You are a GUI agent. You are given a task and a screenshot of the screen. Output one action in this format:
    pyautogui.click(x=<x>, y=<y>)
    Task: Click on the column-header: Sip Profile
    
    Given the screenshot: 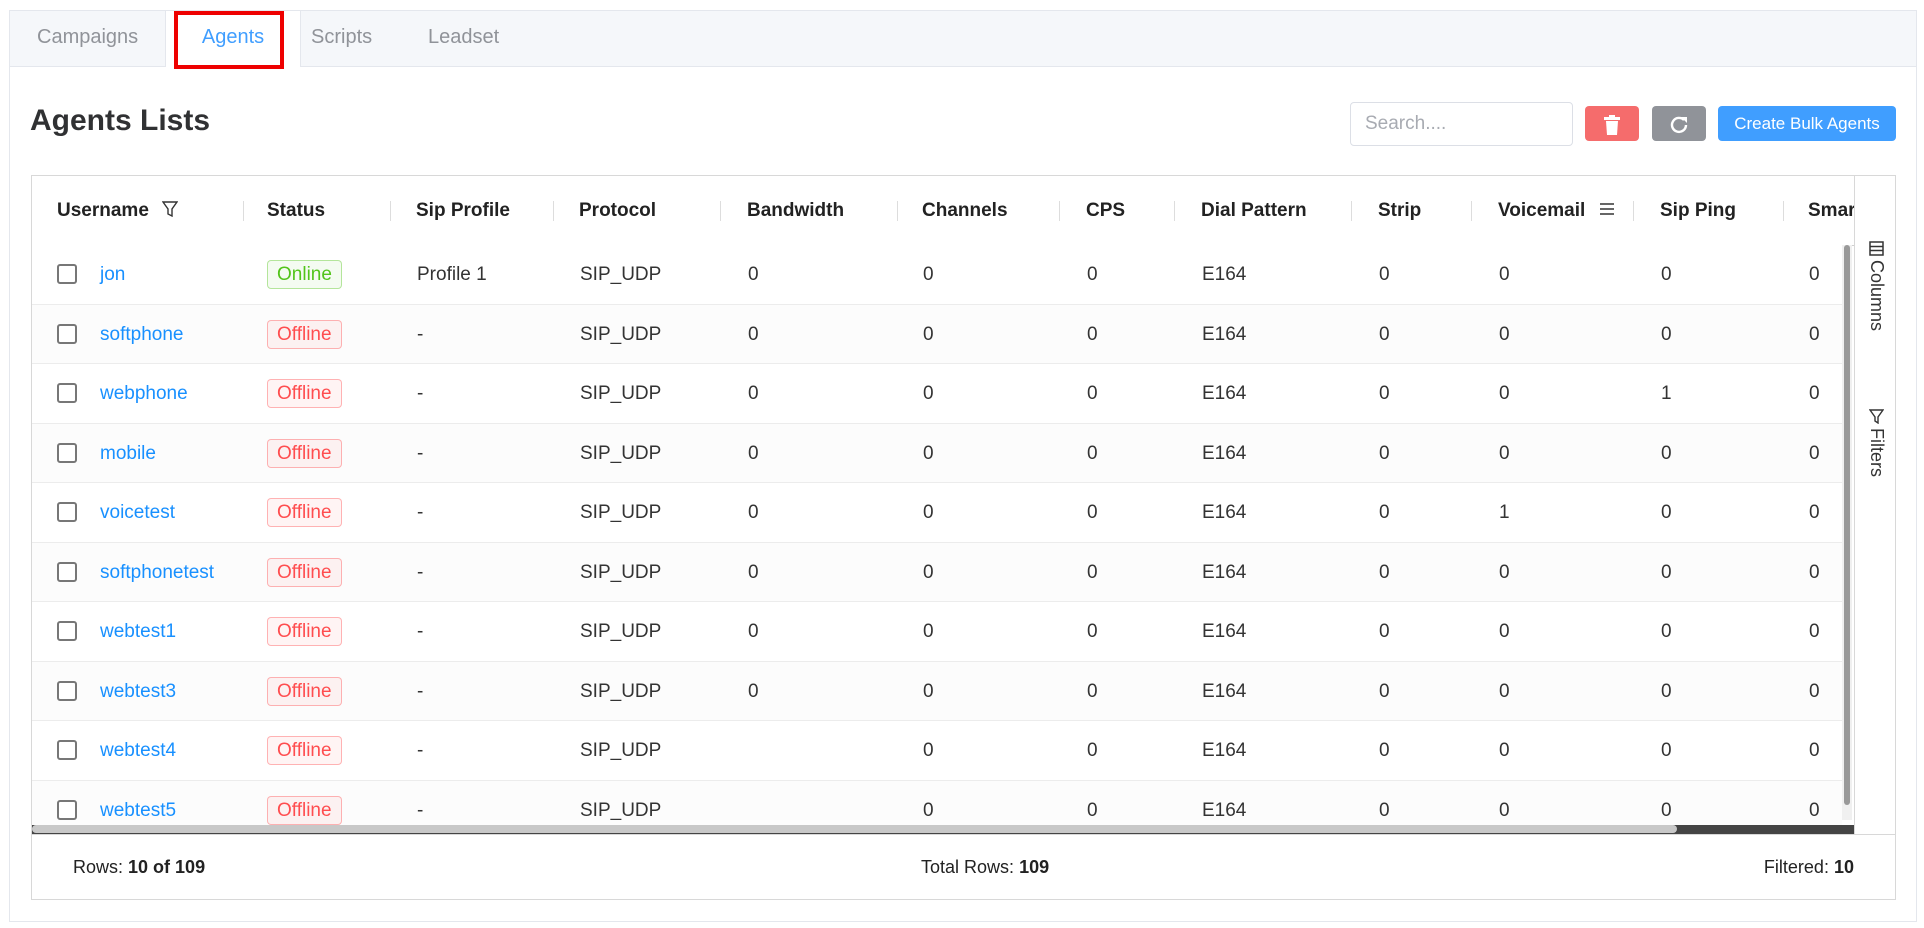 What is the action you would take?
    pyautogui.click(x=463, y=210)
    